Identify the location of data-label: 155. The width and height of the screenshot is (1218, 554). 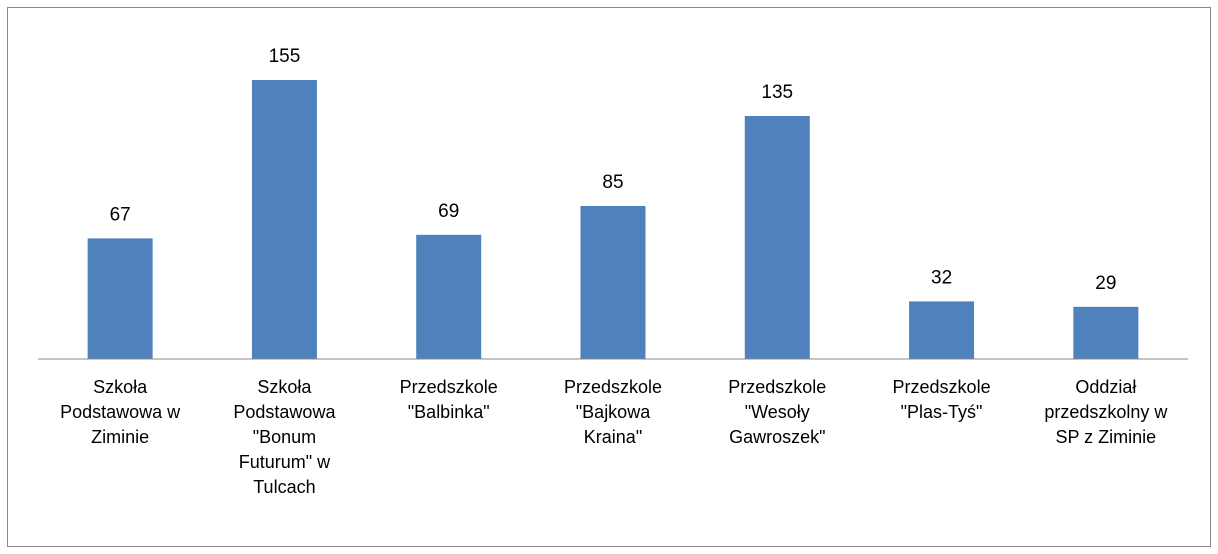
(285, 56).